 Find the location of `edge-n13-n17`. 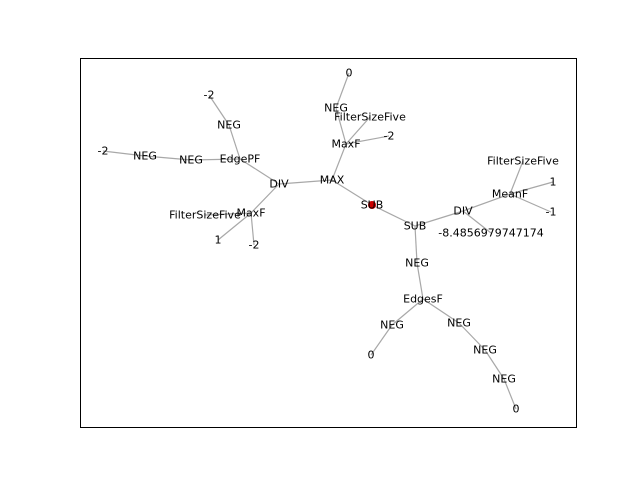

edge-n13-n17 is located at coordinates (367, 140).